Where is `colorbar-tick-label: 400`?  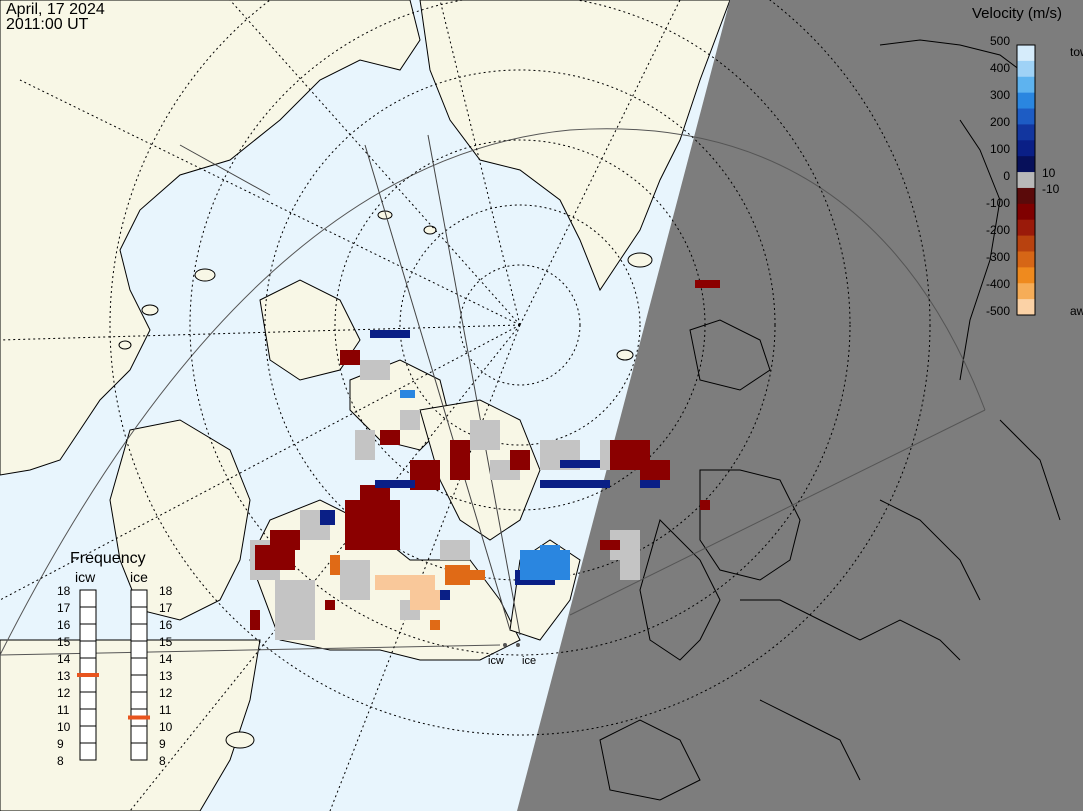
colorbar-tick-label: 400 is located at coordinates (999, 68).